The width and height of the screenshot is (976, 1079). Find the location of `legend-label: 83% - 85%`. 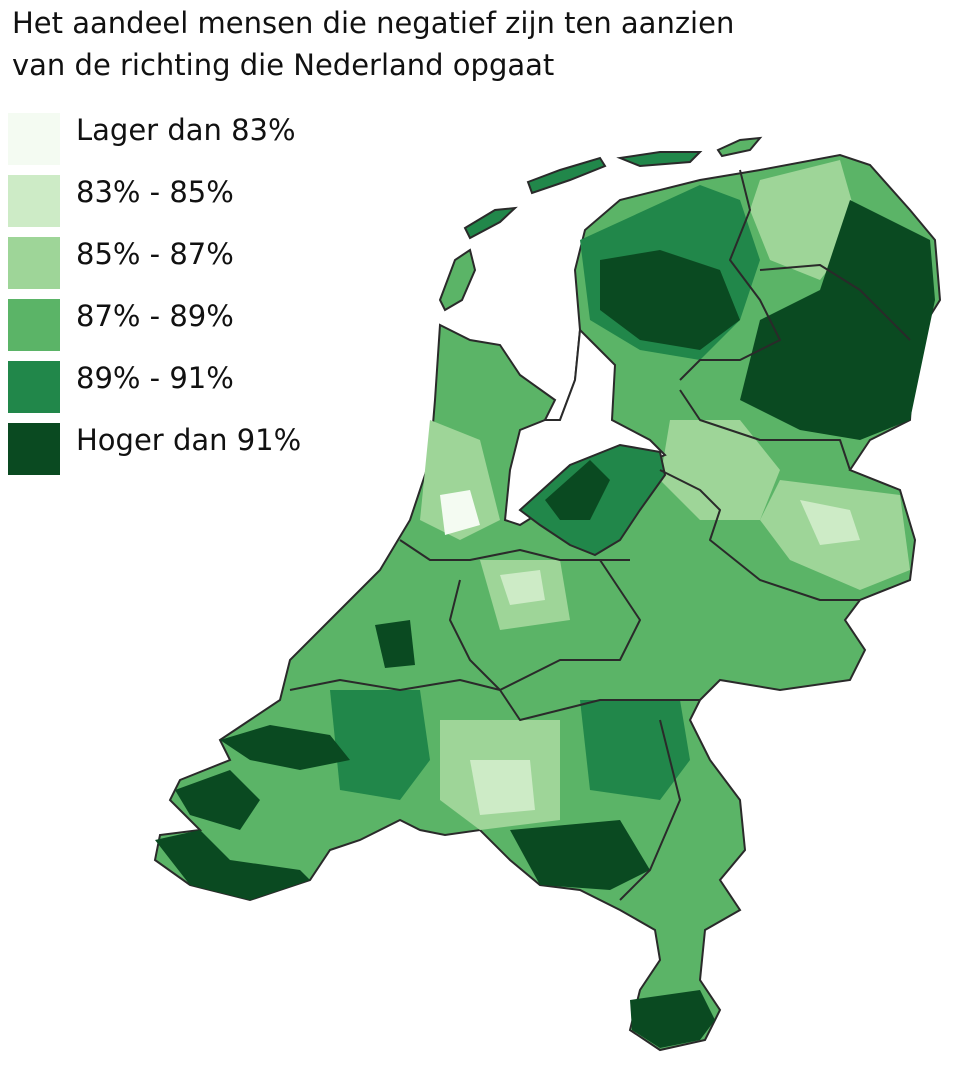

legend-label: 83% - 85% is located at coordinates (155, 192).